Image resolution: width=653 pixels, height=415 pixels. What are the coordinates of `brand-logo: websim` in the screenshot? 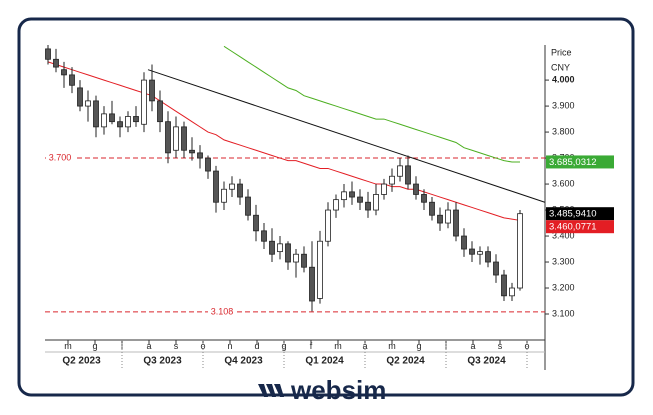 It's located at (322, 390).